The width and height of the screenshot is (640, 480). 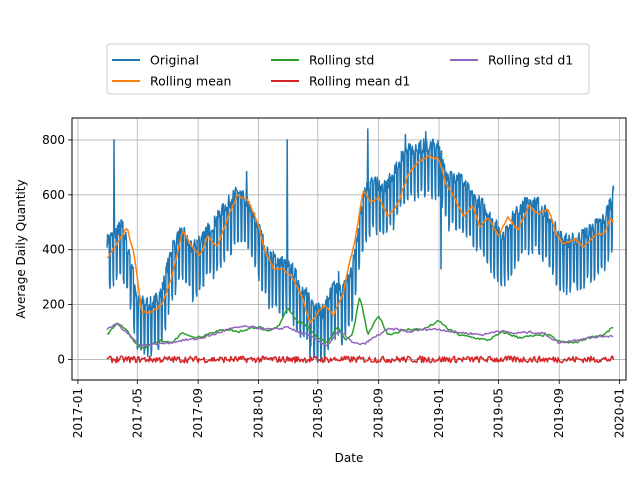 I want to click on legend-label: Rolling mean d1, so click(x=359, y=81).